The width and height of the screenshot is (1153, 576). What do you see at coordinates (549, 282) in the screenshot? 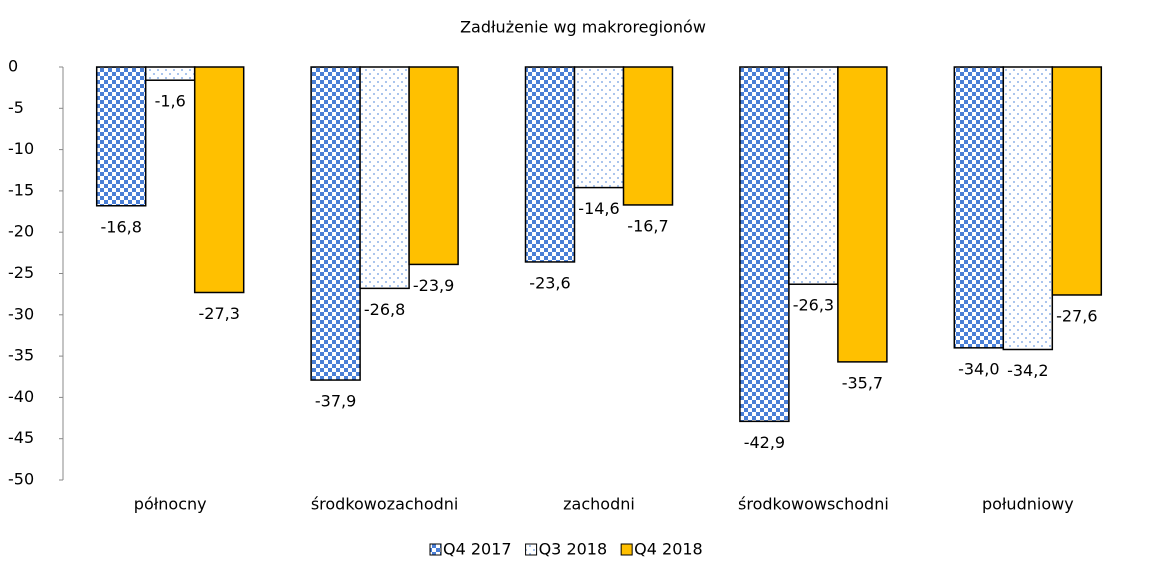
I see `value-label: -23,6` at bounding box center [549, 282].